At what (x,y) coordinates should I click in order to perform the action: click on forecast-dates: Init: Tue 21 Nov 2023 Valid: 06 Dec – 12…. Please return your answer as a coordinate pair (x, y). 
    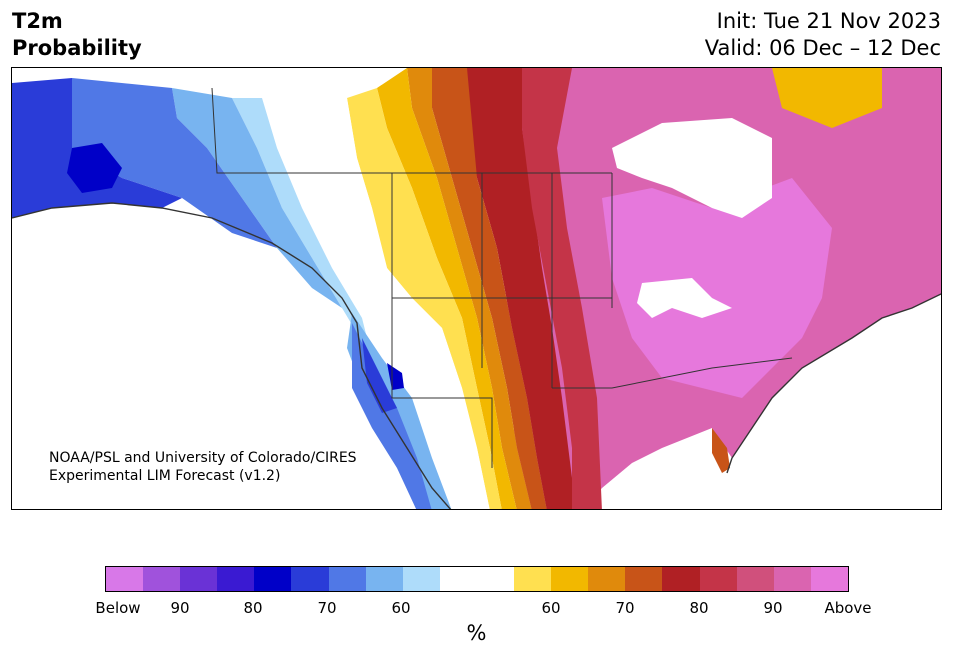
    Looking at the image, I should click on (823, 35).